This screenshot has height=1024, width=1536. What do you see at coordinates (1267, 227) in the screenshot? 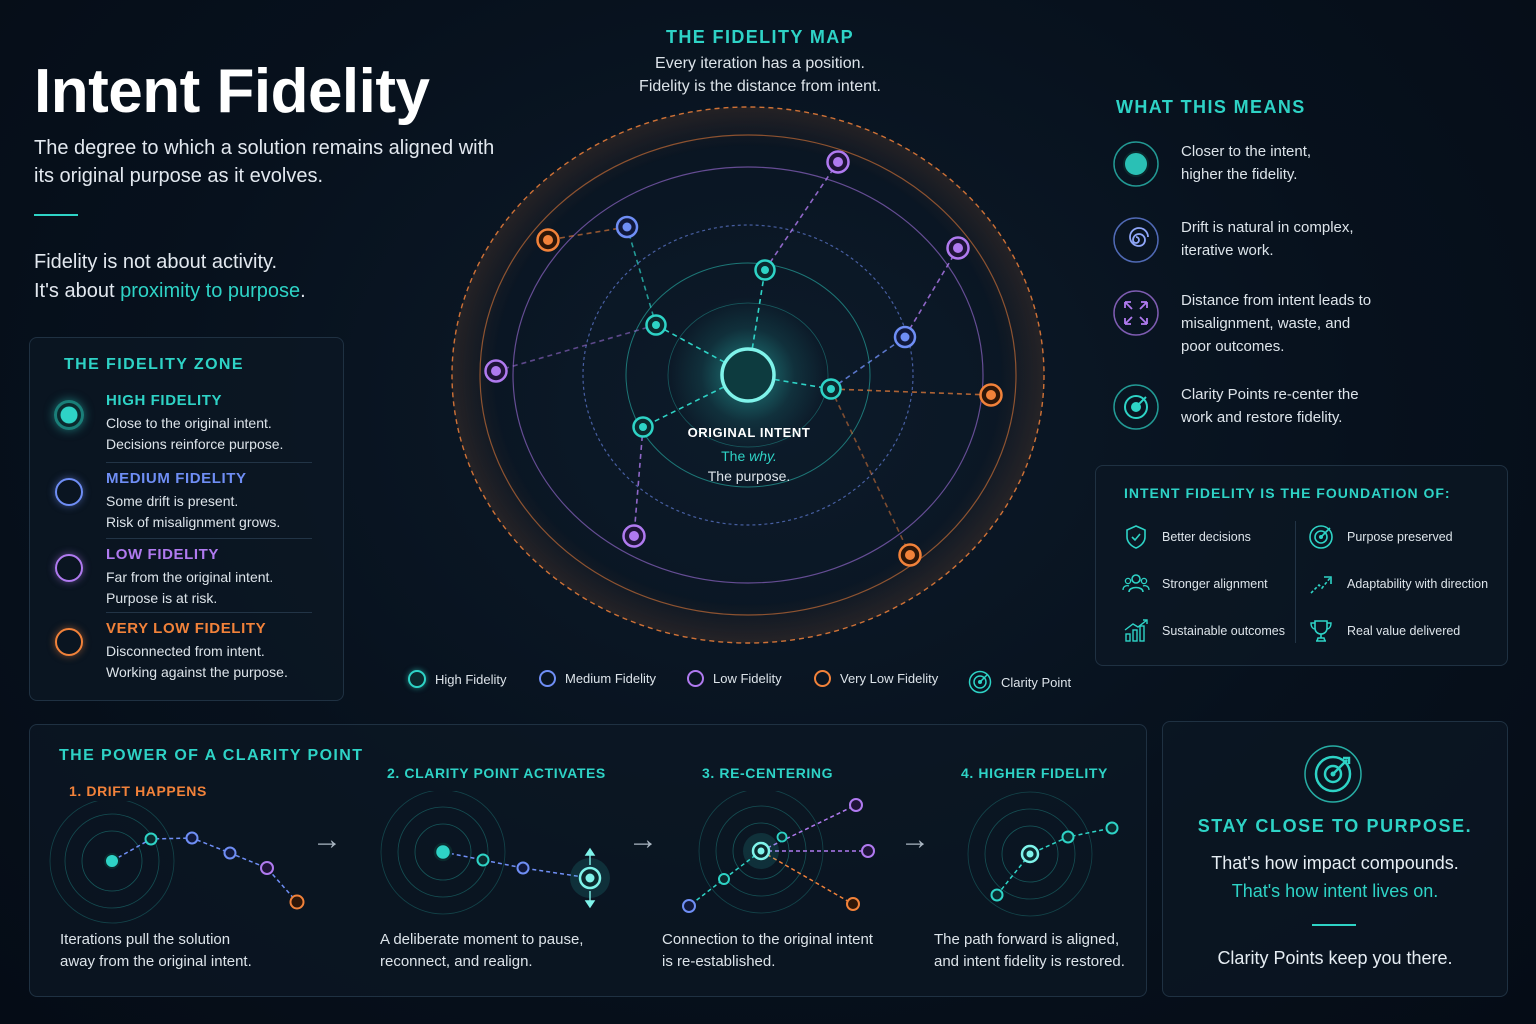
I see `meaning-line: Drift is natural in complex,` at bounding box center [1267, 227].